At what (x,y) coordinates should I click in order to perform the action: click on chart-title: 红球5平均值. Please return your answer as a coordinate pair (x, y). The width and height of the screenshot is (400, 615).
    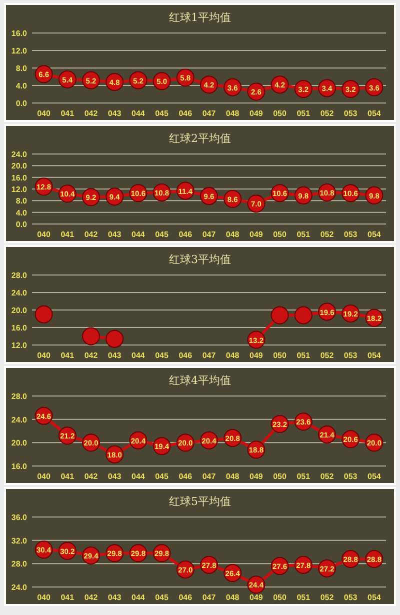
    Looking at the image, I should click on (200, 501).